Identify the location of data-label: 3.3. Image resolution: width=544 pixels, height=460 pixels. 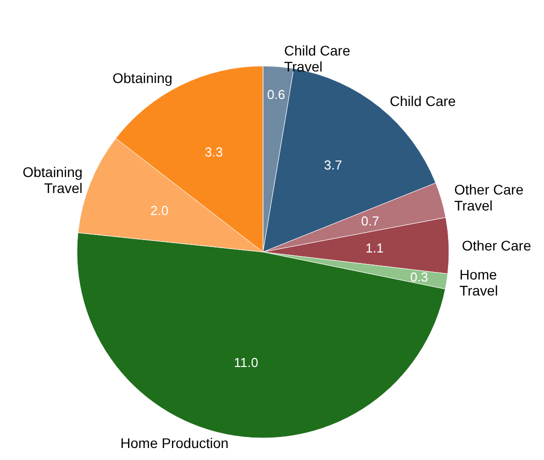
(213, 152).